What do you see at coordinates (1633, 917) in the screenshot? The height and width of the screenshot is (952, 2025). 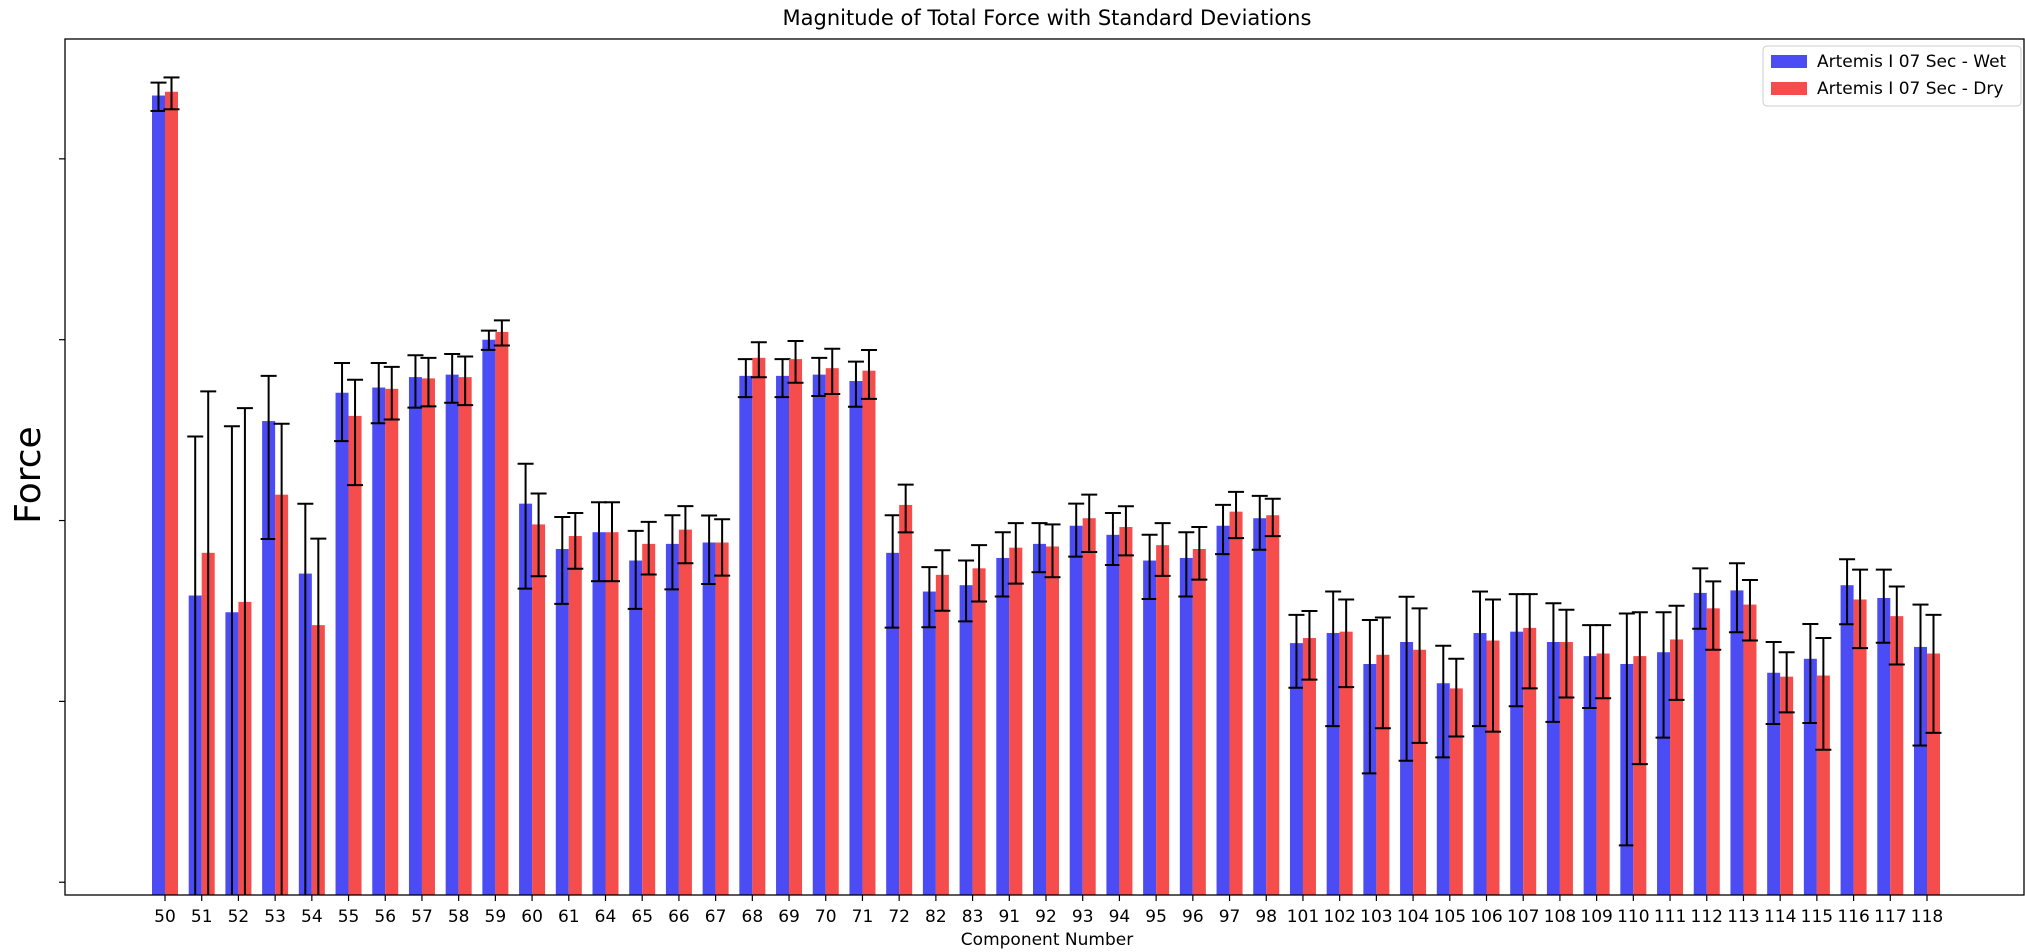 I see `x-tick-label: 110` at bounding box center [1633, 917].